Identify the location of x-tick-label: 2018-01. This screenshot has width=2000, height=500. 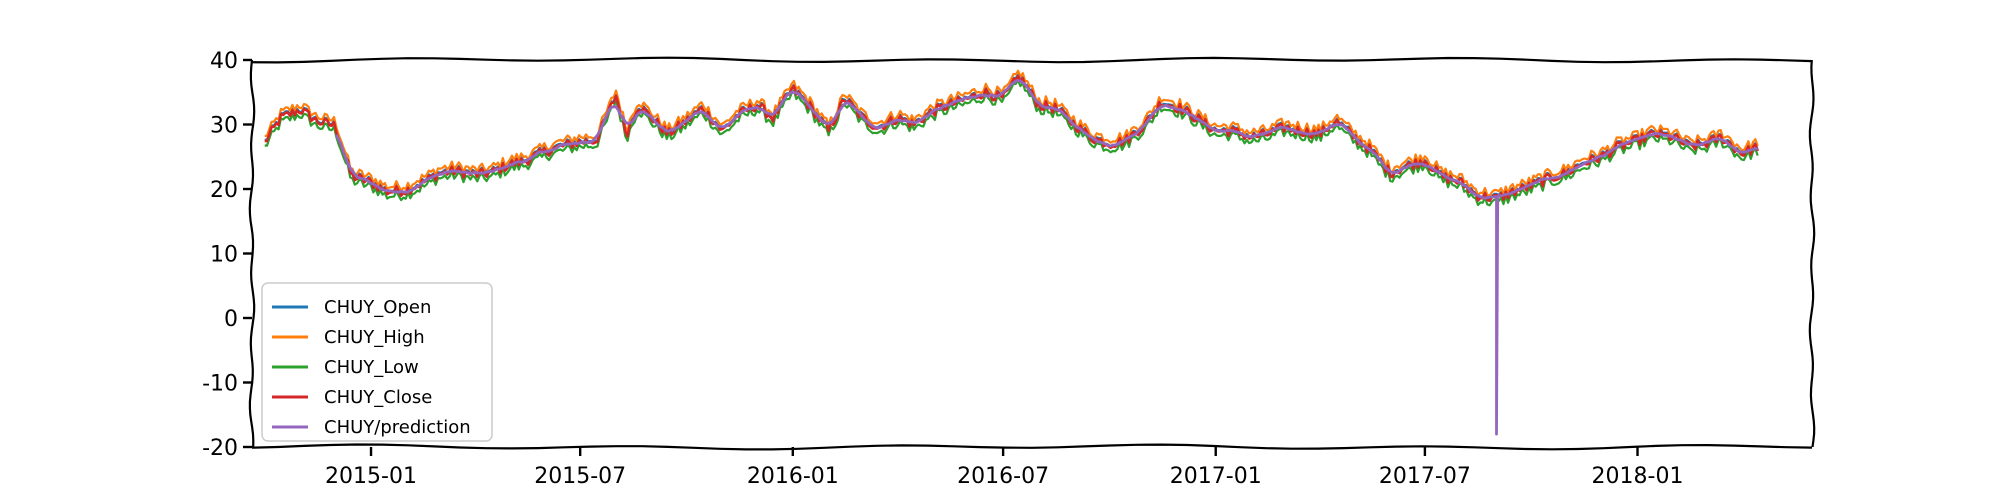
(1638, 476).